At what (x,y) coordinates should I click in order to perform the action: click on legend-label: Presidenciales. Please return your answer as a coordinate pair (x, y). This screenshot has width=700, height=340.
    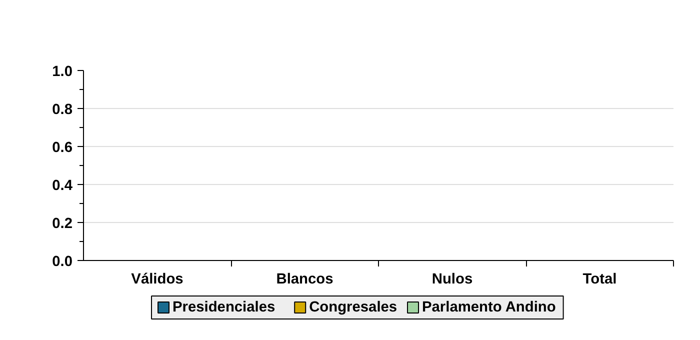
    Looking at the image, I should click on (224, 308).